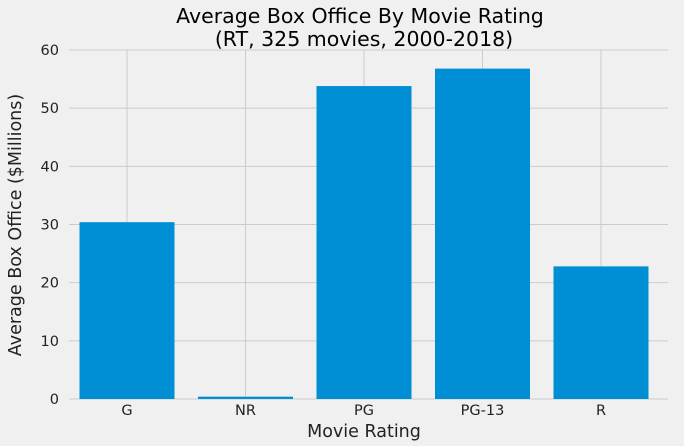 Image resolution: width=684 pixels, height=446 pixels. What do you see at coordinates (360, 16) in the screenshot?
I see `chart-title: Average Box Office By Movie Rating` at bounding box center [360, 16].